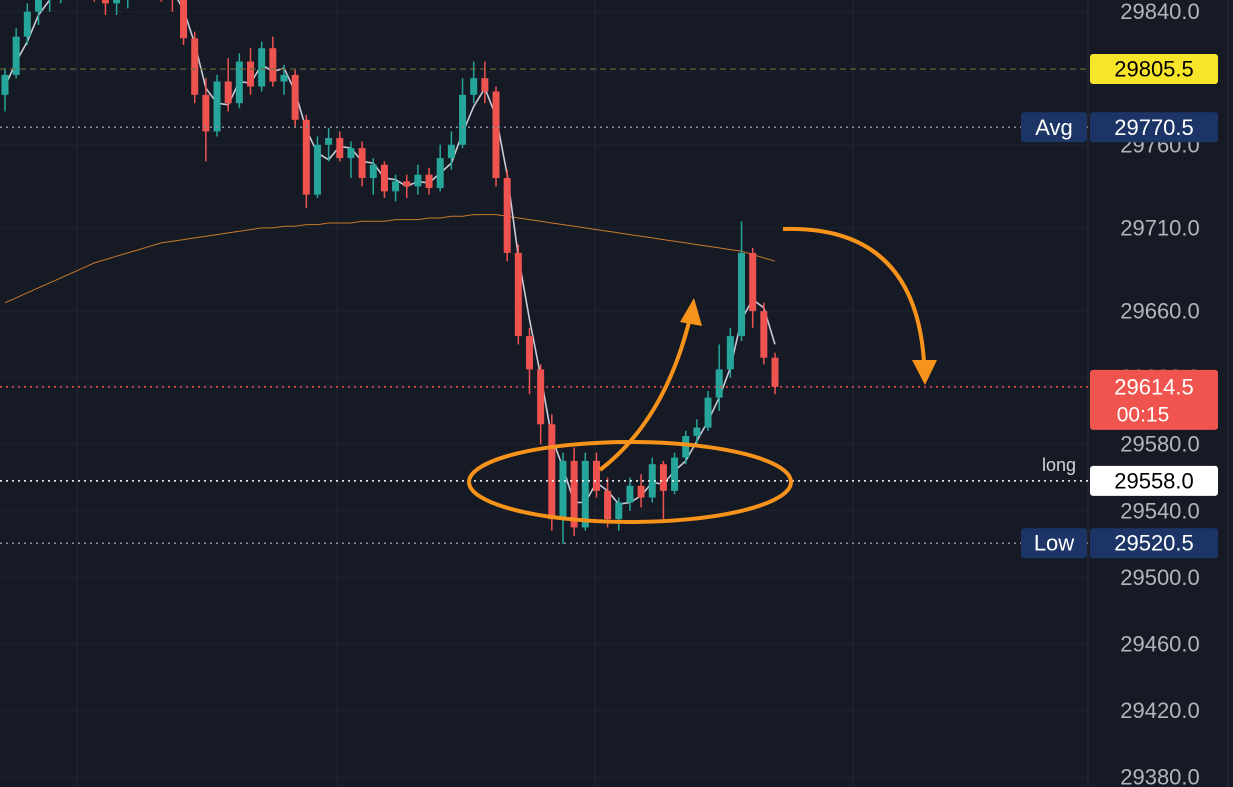 The width and height of the screenshot is (1233, 787). What do you see at coordinates (1160, 311) in the screenshot?
I see `y-tick-label: 29660.0` at bounding box center [1160, 311].